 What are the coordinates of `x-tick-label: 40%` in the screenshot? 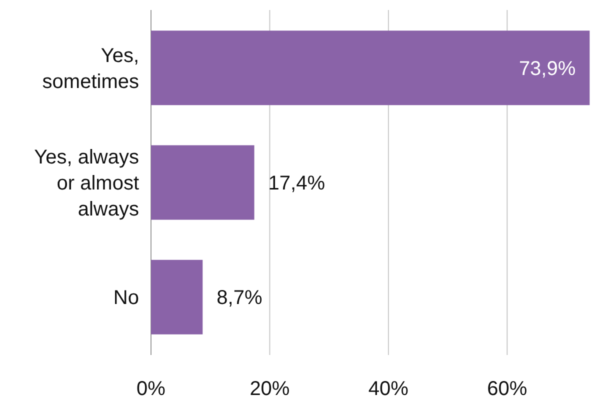 It's located at (388, 389).